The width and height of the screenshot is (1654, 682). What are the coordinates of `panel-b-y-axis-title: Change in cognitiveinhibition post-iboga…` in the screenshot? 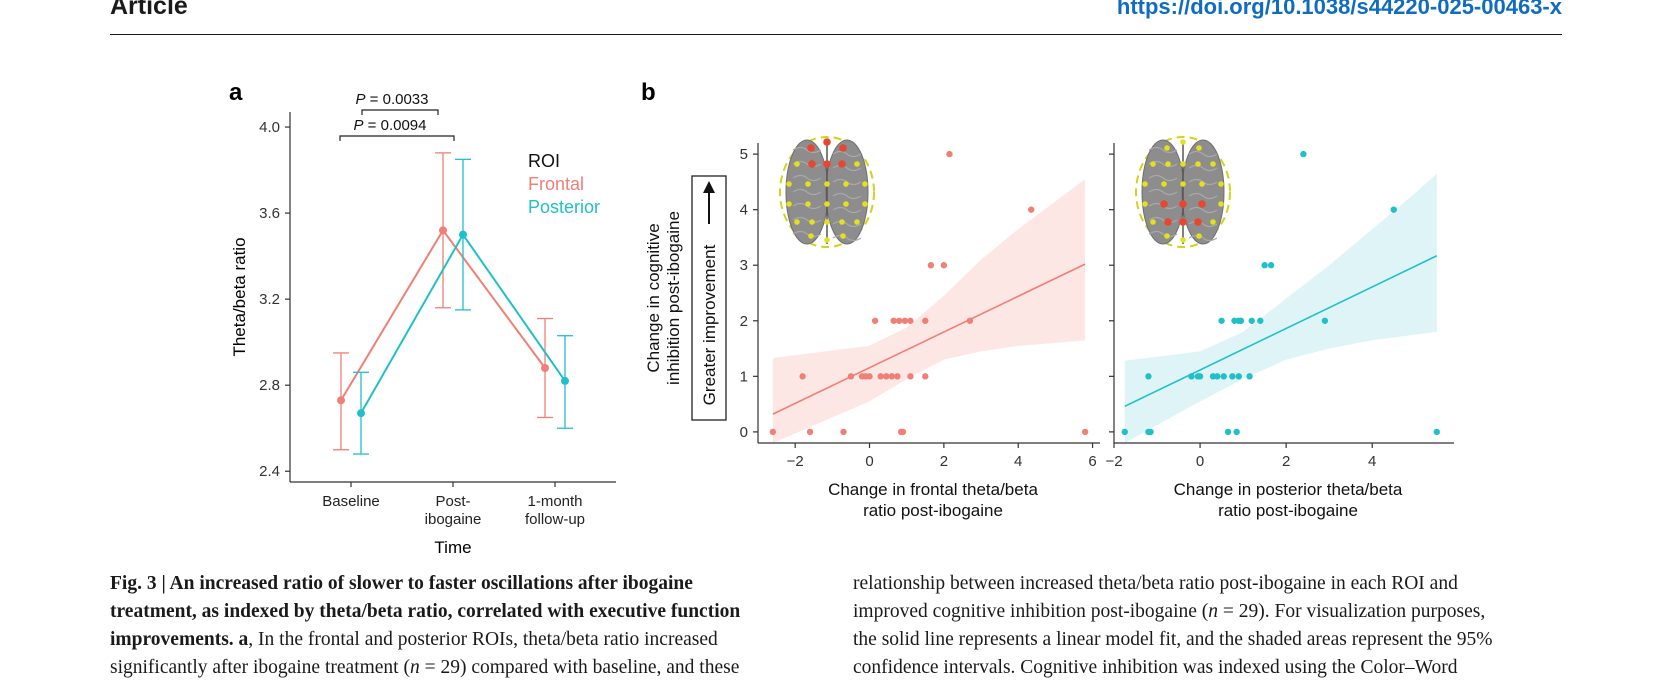 It's located at (663, 298).